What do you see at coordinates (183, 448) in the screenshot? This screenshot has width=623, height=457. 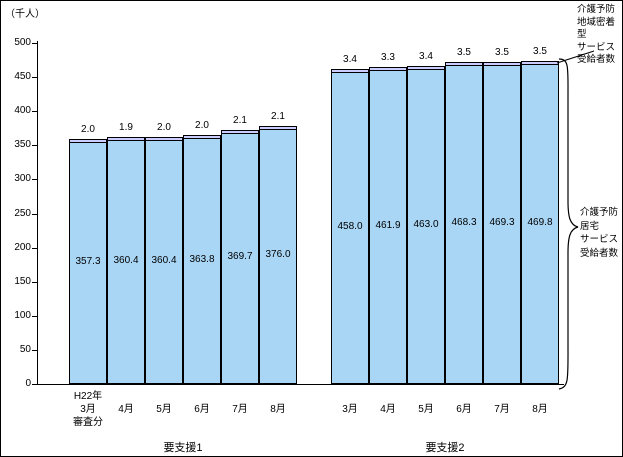 I see `group-label: 要支援1` at bounding box center [183, 448].